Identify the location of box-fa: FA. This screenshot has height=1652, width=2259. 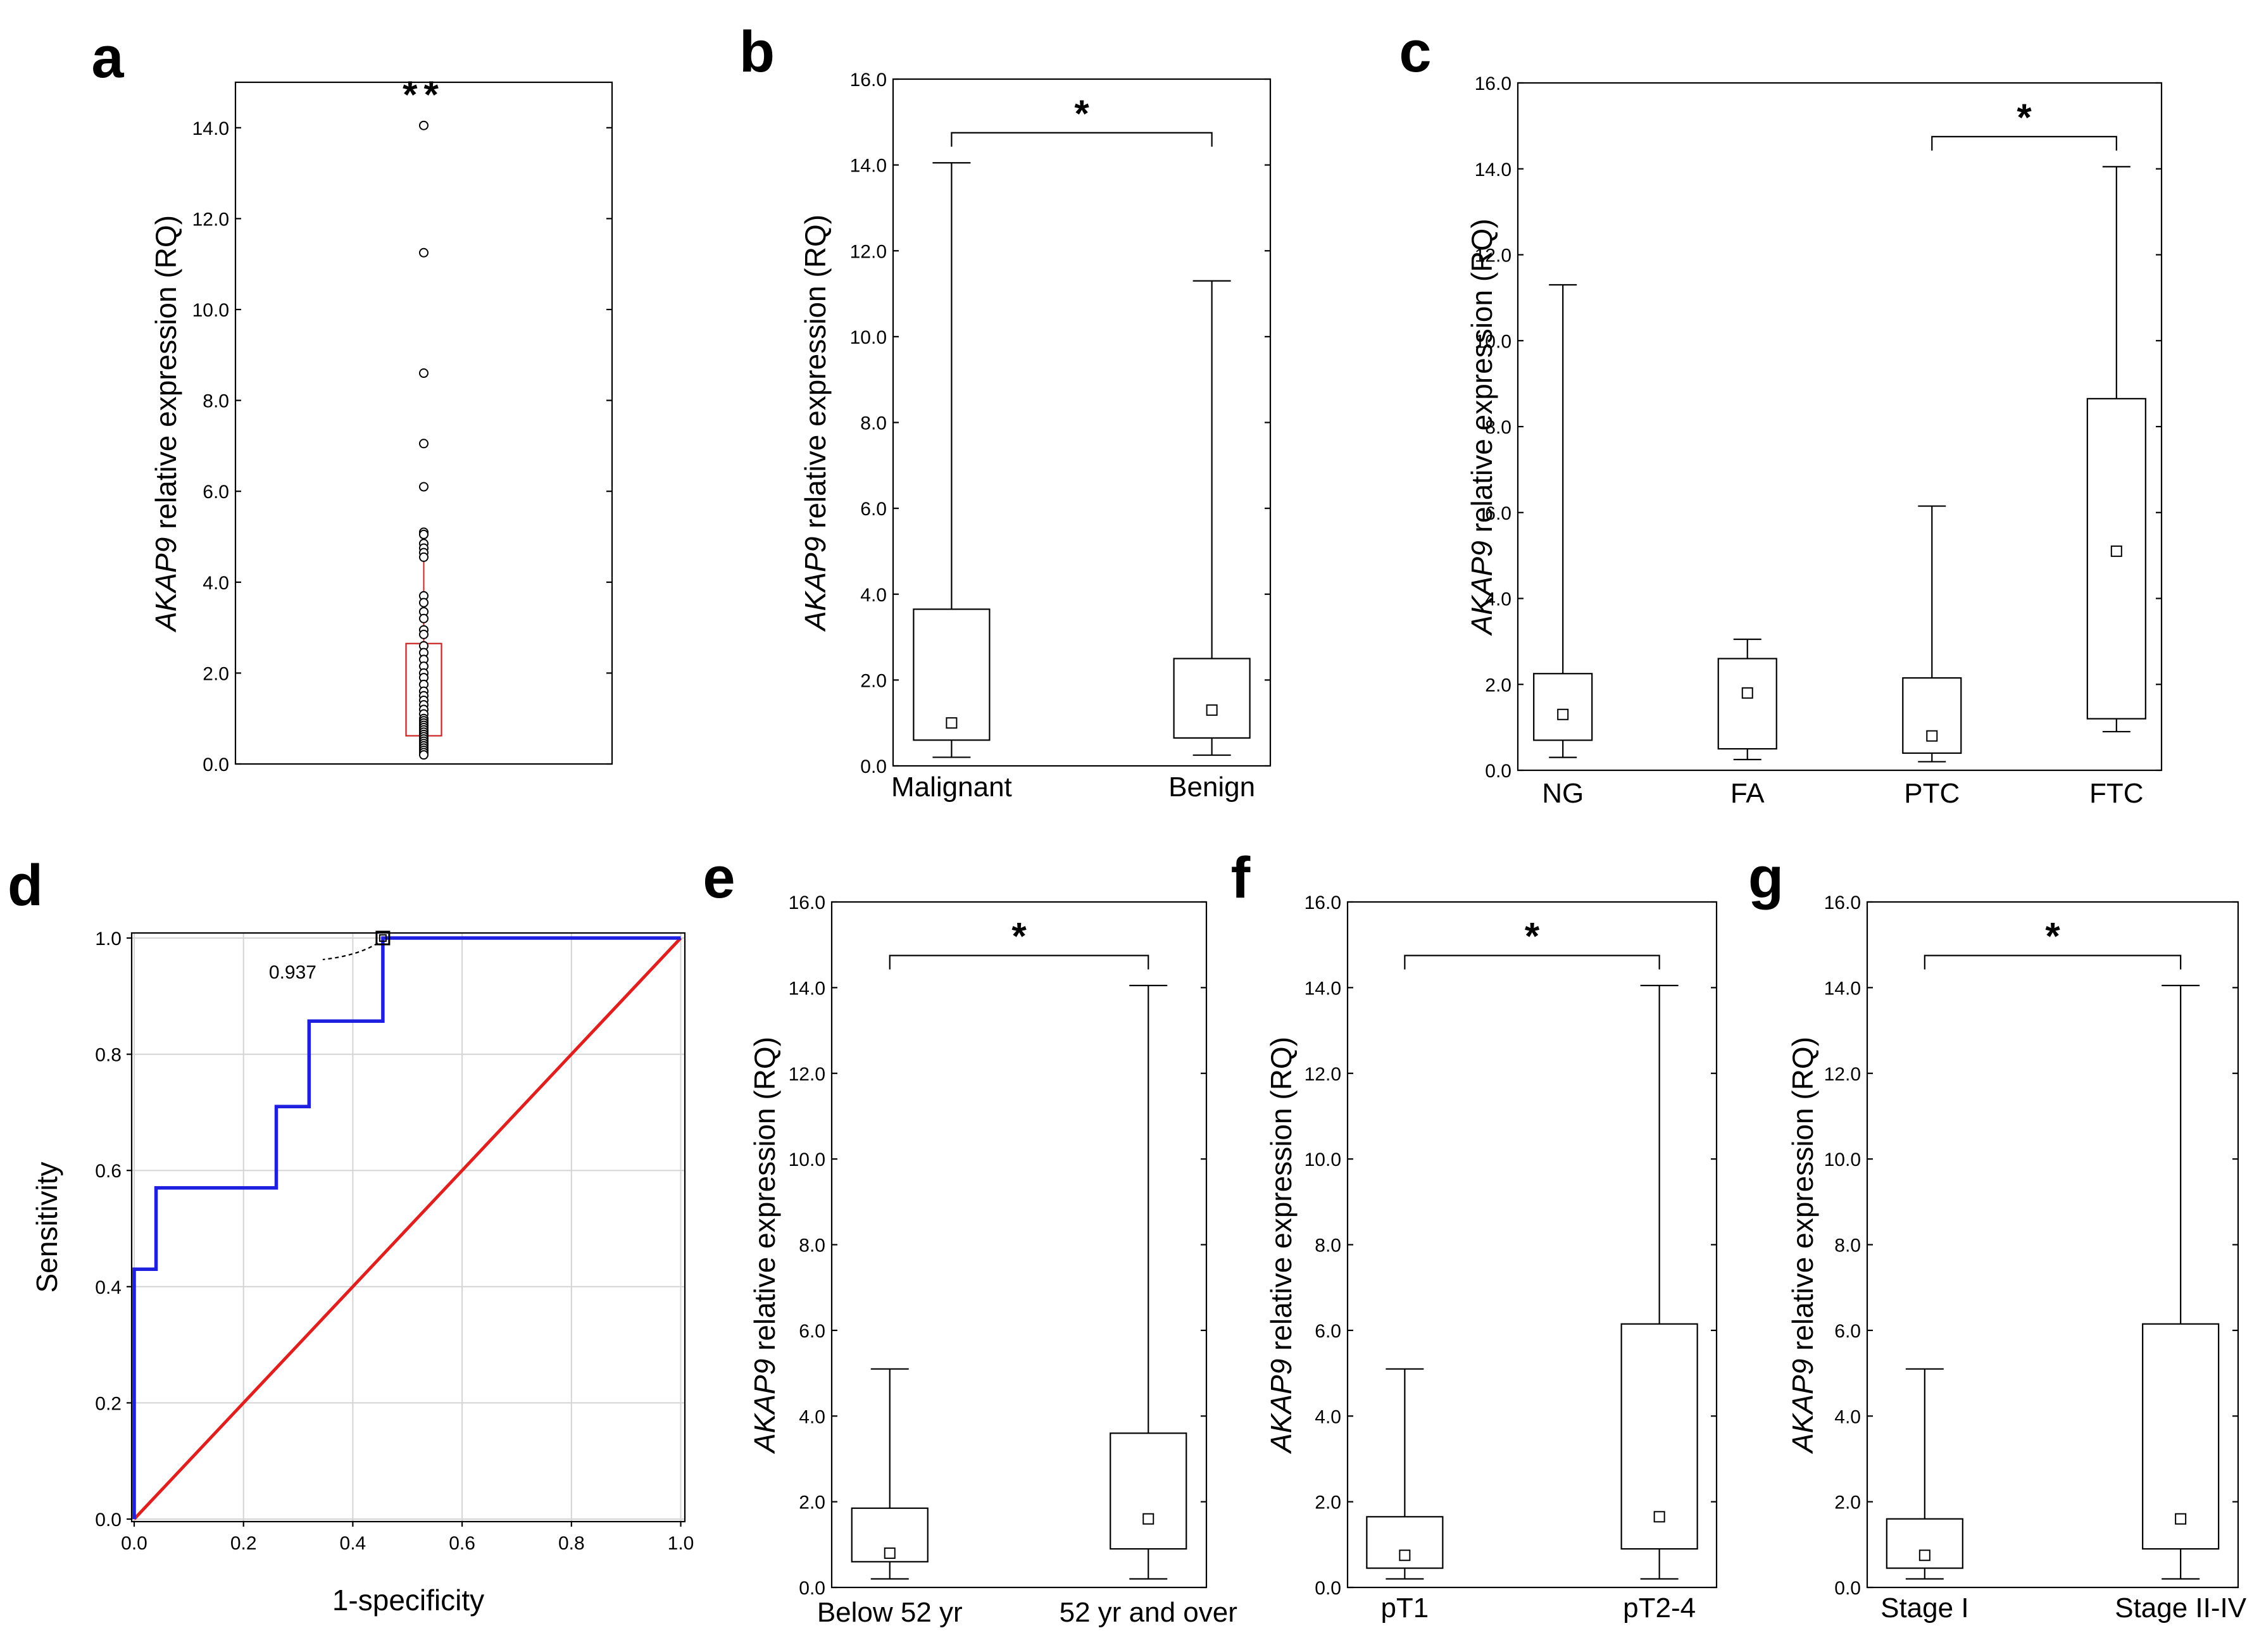
(1747, 723).